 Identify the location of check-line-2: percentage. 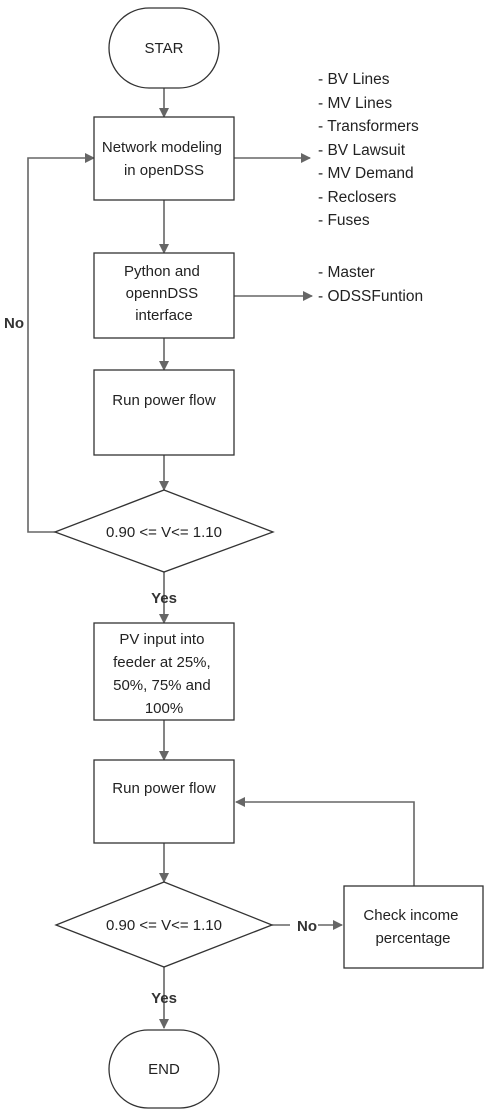
(412, 938).